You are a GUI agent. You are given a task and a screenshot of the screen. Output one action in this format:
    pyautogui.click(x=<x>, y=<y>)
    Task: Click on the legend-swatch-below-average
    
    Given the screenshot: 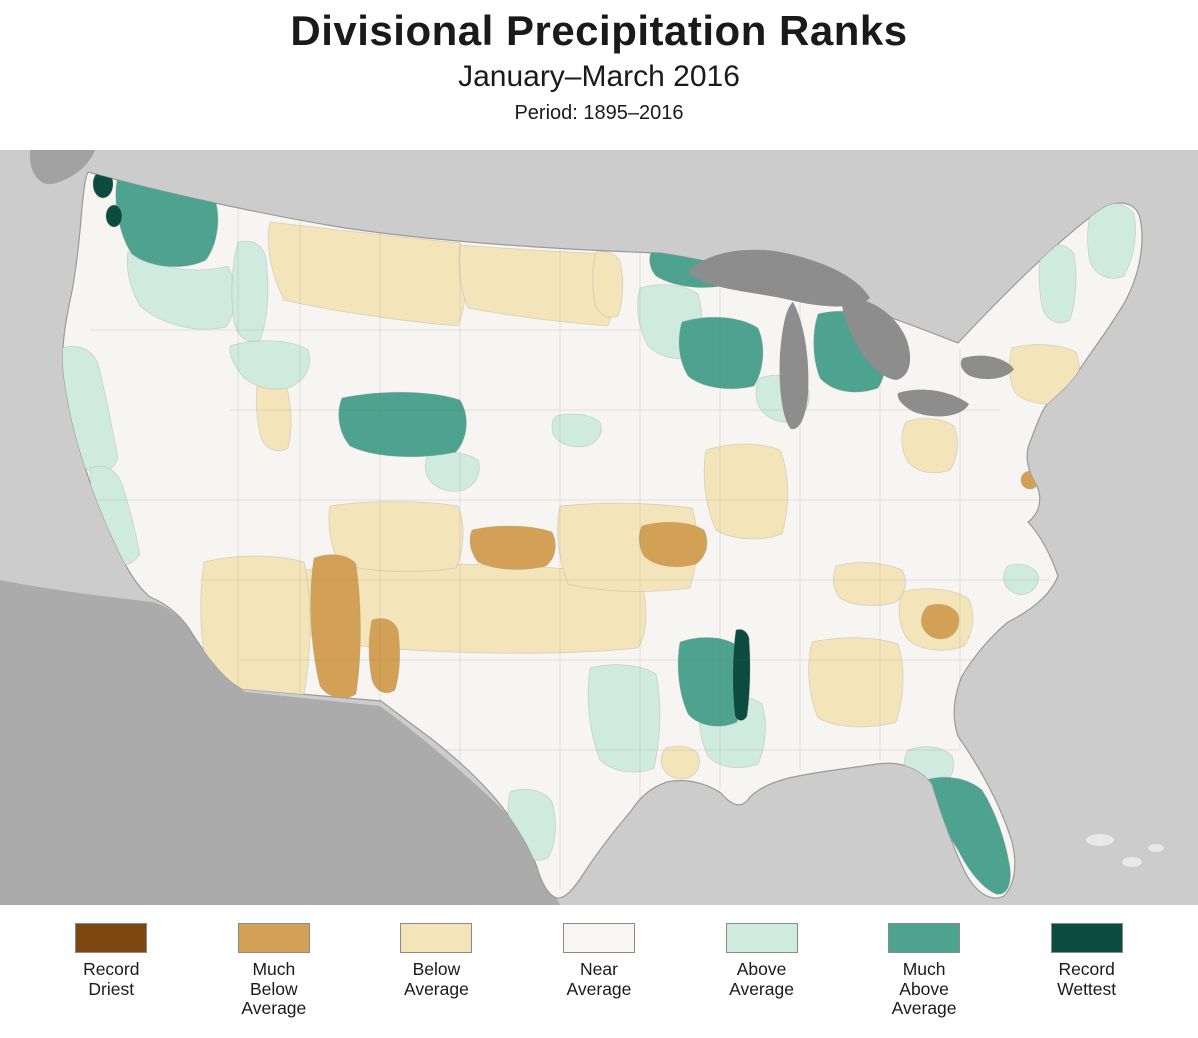 What is the action you would take?
    pyautogui.click(x=436, y=938)
    